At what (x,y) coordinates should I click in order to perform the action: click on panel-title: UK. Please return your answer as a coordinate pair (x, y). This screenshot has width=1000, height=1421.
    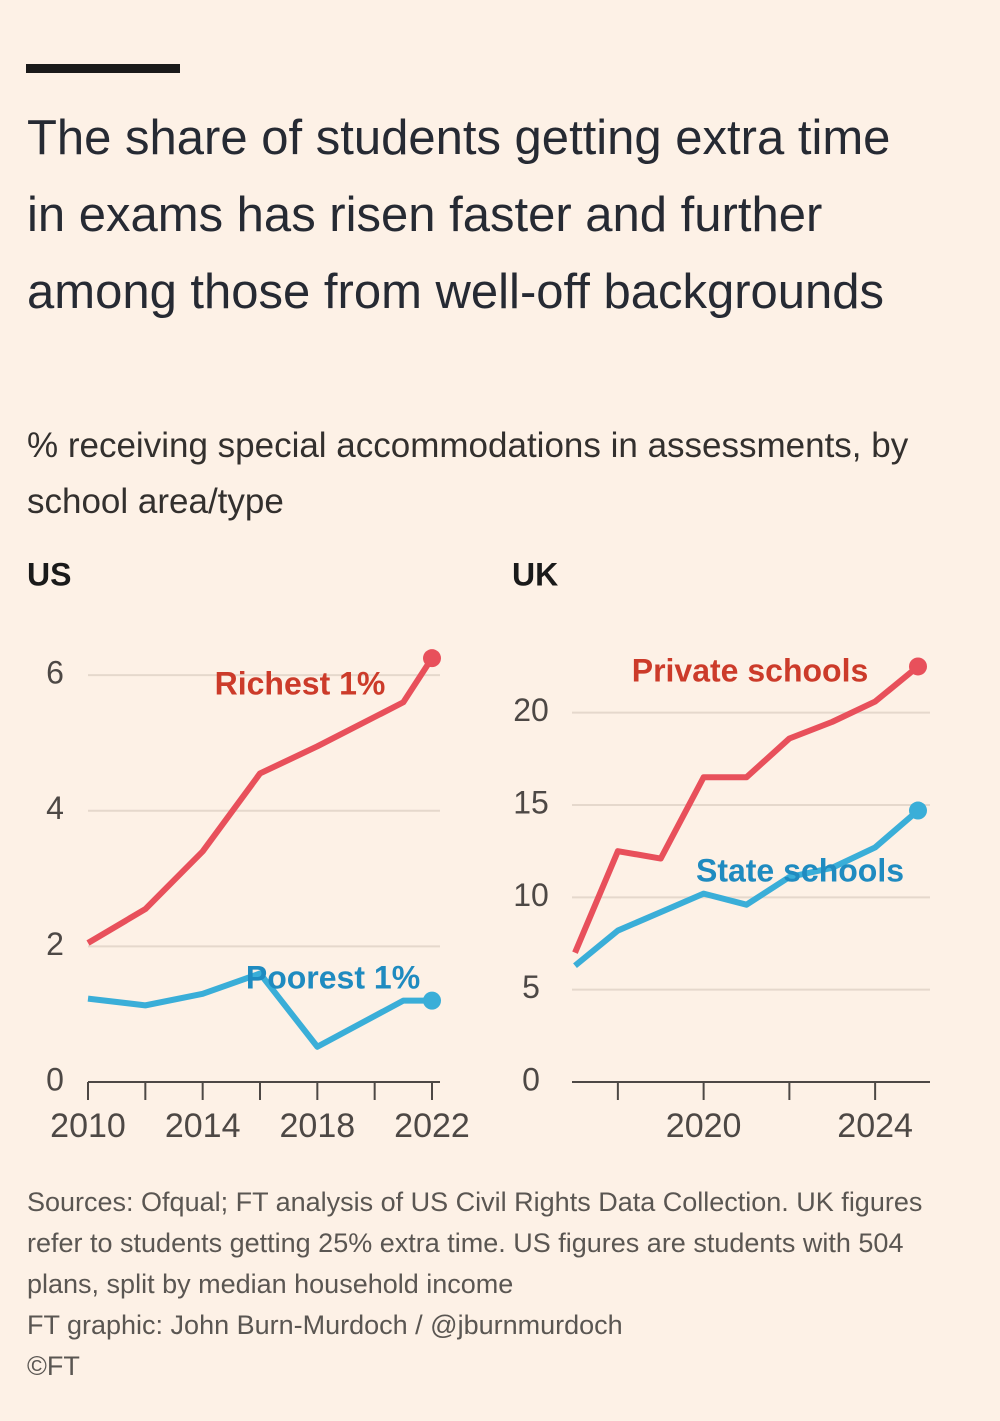
    Looking at the image, I should click on (535, 574).